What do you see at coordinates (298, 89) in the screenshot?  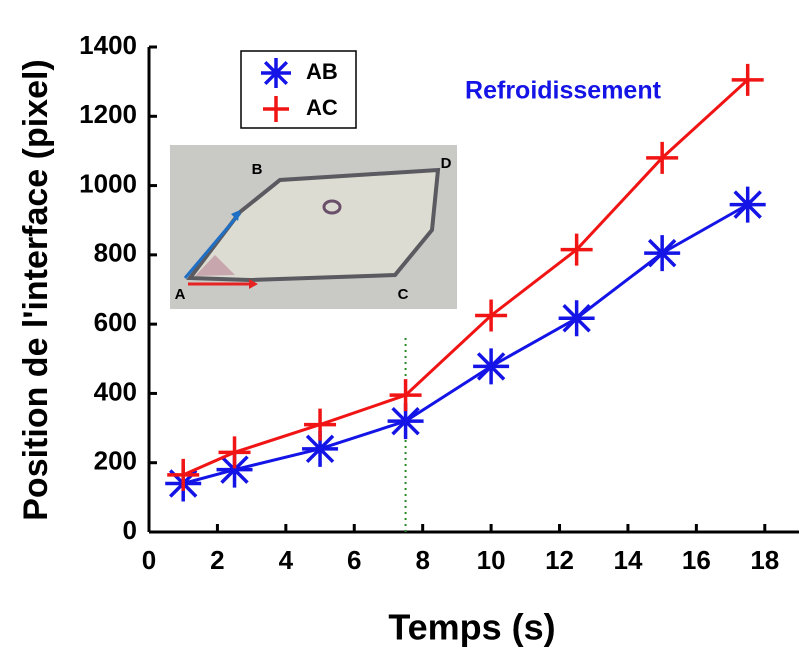 I see `legend-box` at bounding box center [298, 89].